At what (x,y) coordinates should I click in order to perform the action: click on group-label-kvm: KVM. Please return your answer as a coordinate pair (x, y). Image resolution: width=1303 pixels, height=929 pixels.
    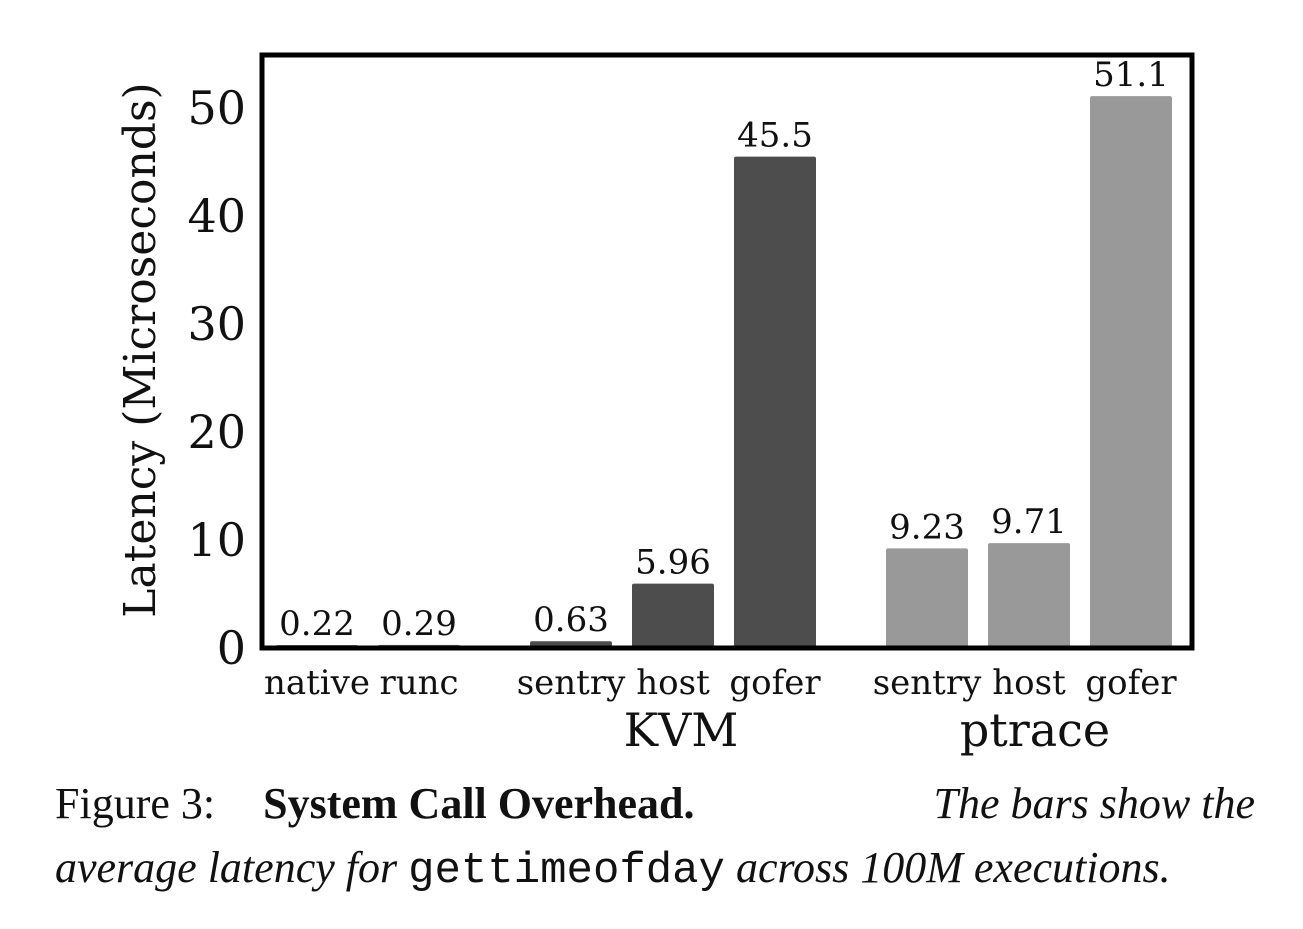
    Looking at the image, I should click on (681, 730).